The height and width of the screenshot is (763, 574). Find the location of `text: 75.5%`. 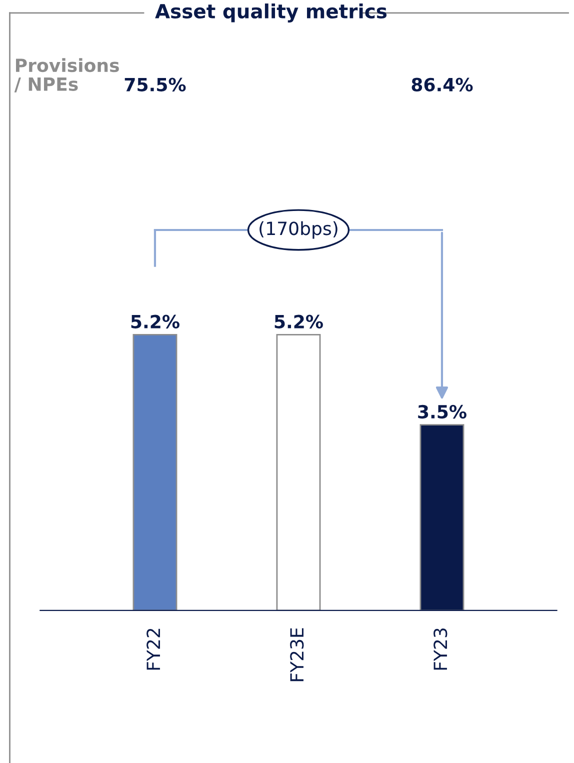

text: 75.5% is located at coordinates (155, 85).